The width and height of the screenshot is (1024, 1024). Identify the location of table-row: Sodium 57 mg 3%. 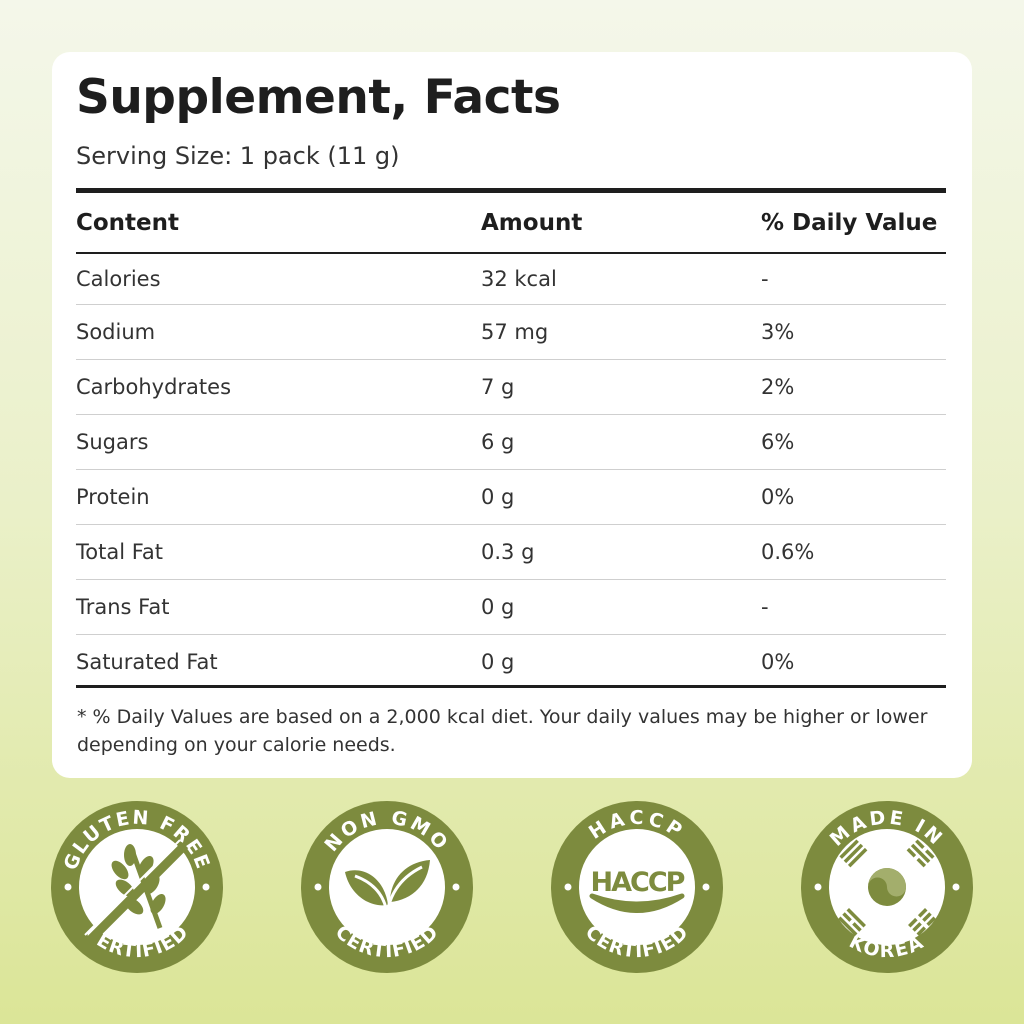
(511, 332).